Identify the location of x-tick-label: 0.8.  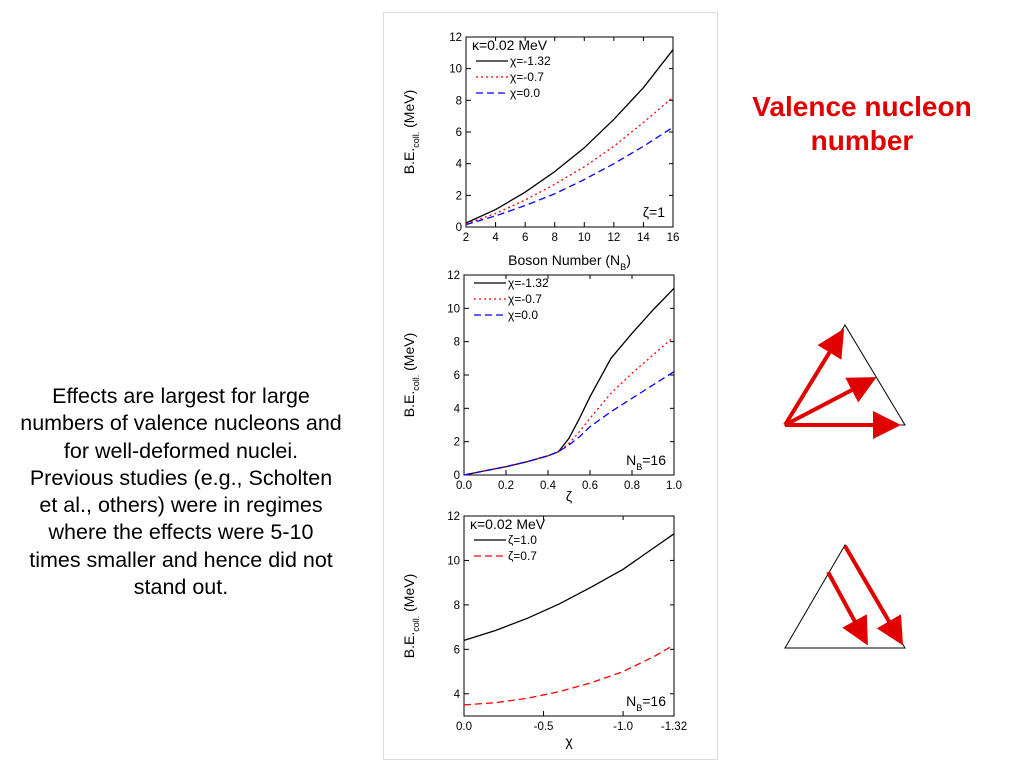
(632, 486).